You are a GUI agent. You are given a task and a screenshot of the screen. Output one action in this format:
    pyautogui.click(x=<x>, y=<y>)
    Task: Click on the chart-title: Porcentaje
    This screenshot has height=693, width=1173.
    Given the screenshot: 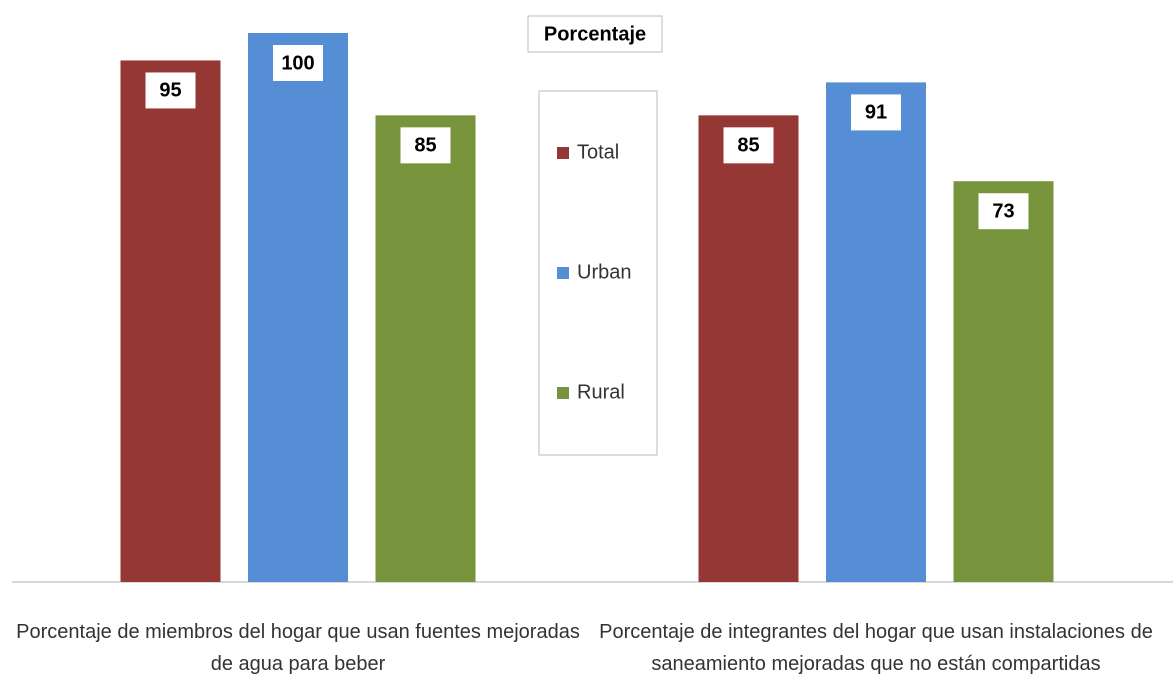 What is the action you would take?
    pyautogui.click(x=595, y=34)
    